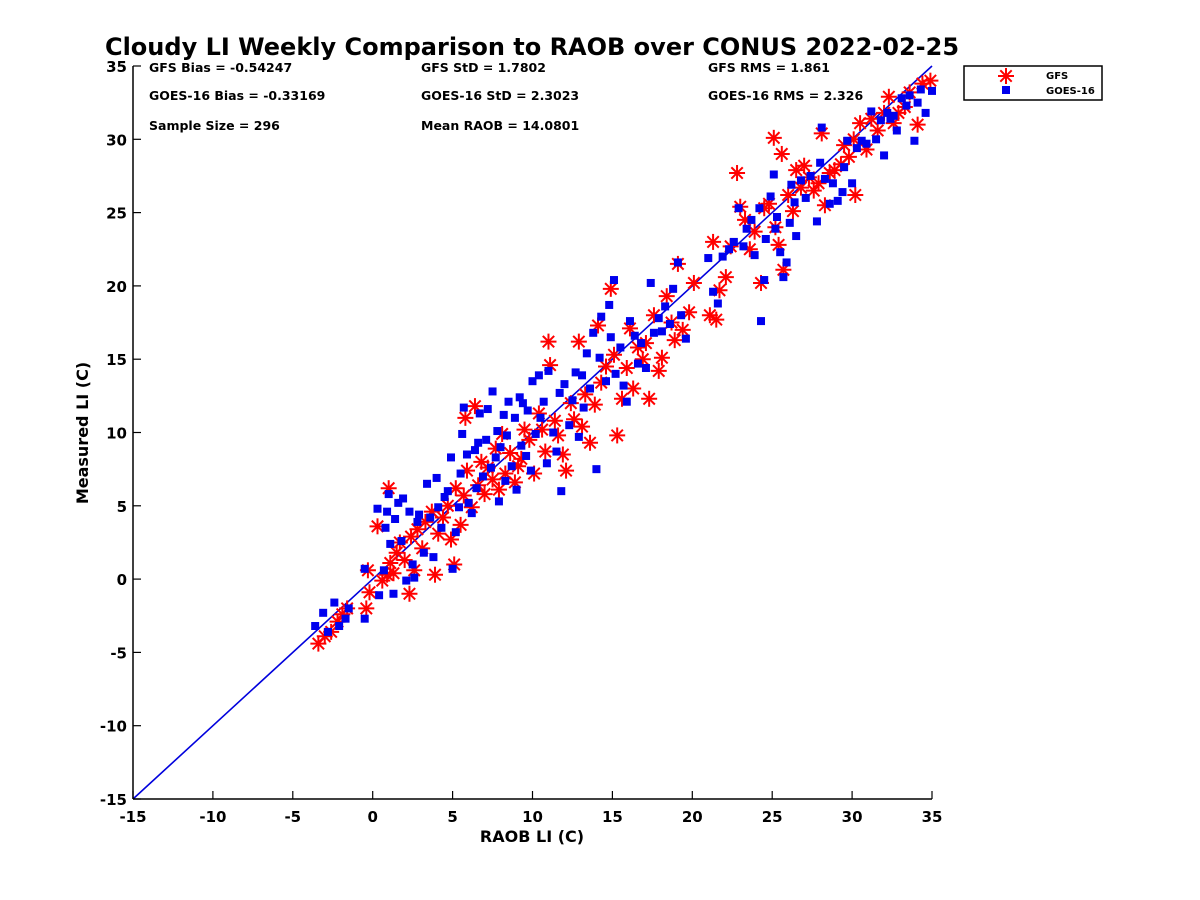 Image resolution: width=1200 pixels, height=900 pixels. Describe the element at coordinates (116, 360) in the screenshot. I see `y-tick-label: 15` at that location.